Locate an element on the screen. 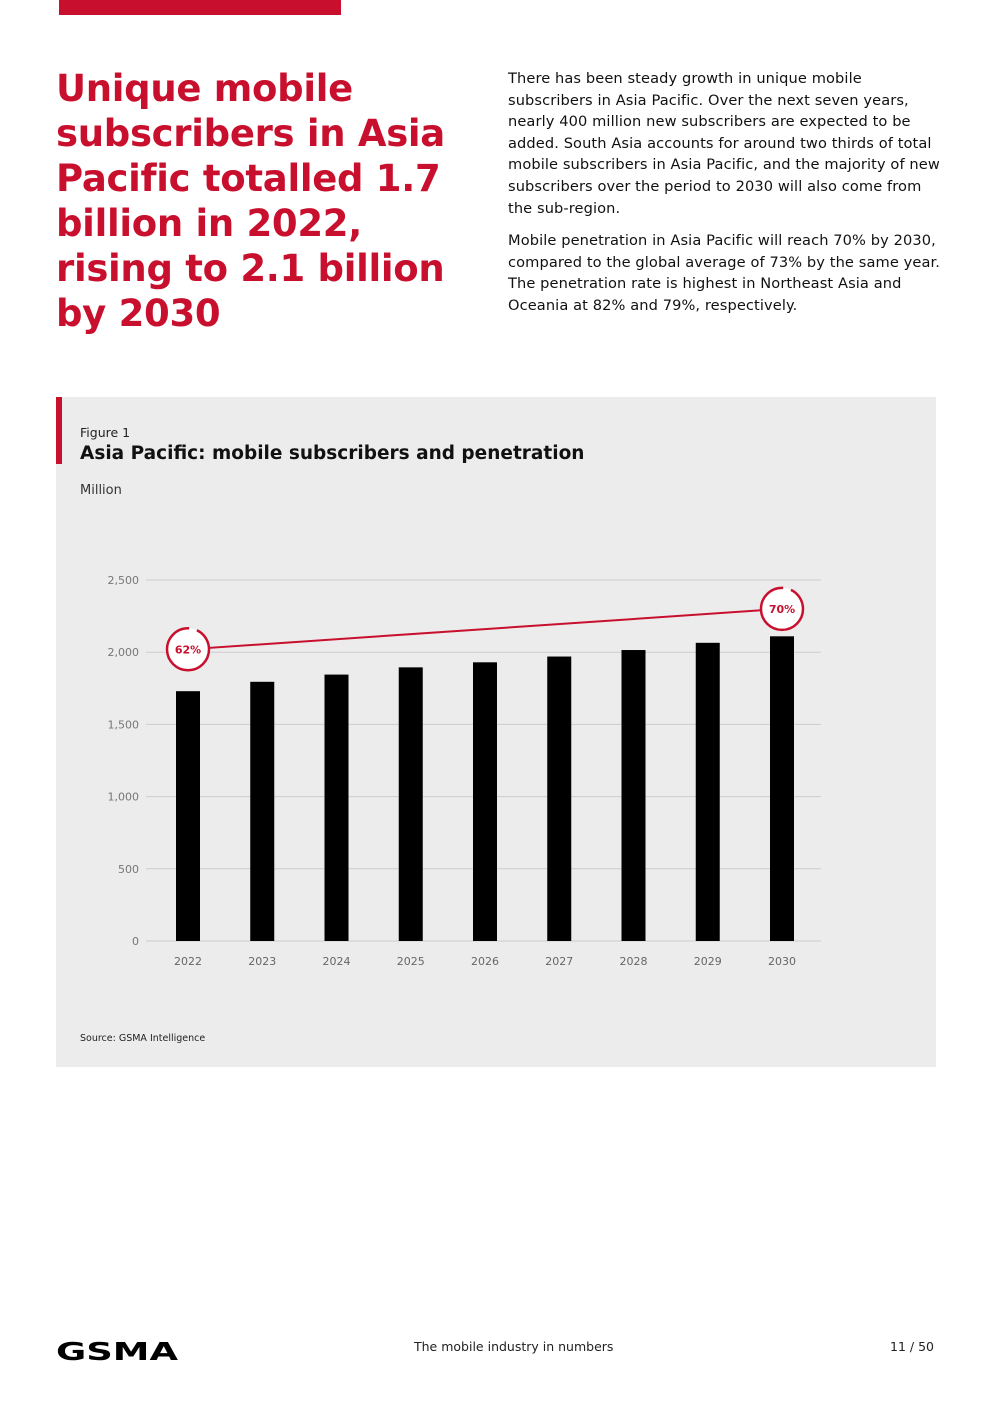 The image size is (992, 1403). penetration-start-label: 62% is located at coordinates (188, 649).